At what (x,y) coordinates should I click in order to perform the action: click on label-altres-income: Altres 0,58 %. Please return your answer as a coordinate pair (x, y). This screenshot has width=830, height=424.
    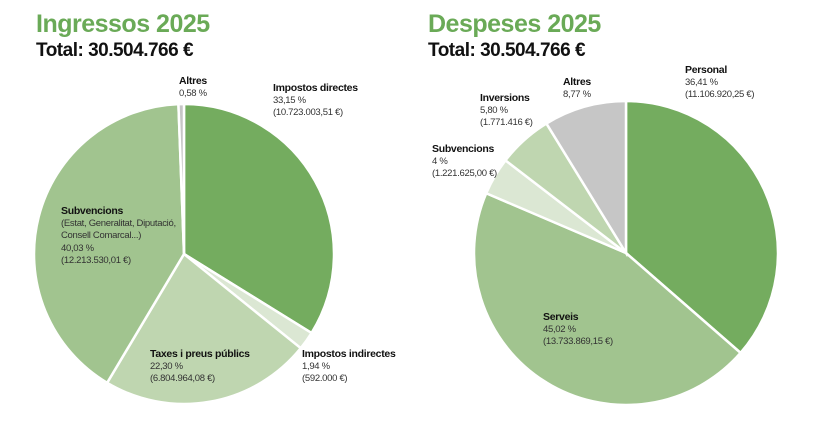
    Looking at the image, I should click on (193, 87).